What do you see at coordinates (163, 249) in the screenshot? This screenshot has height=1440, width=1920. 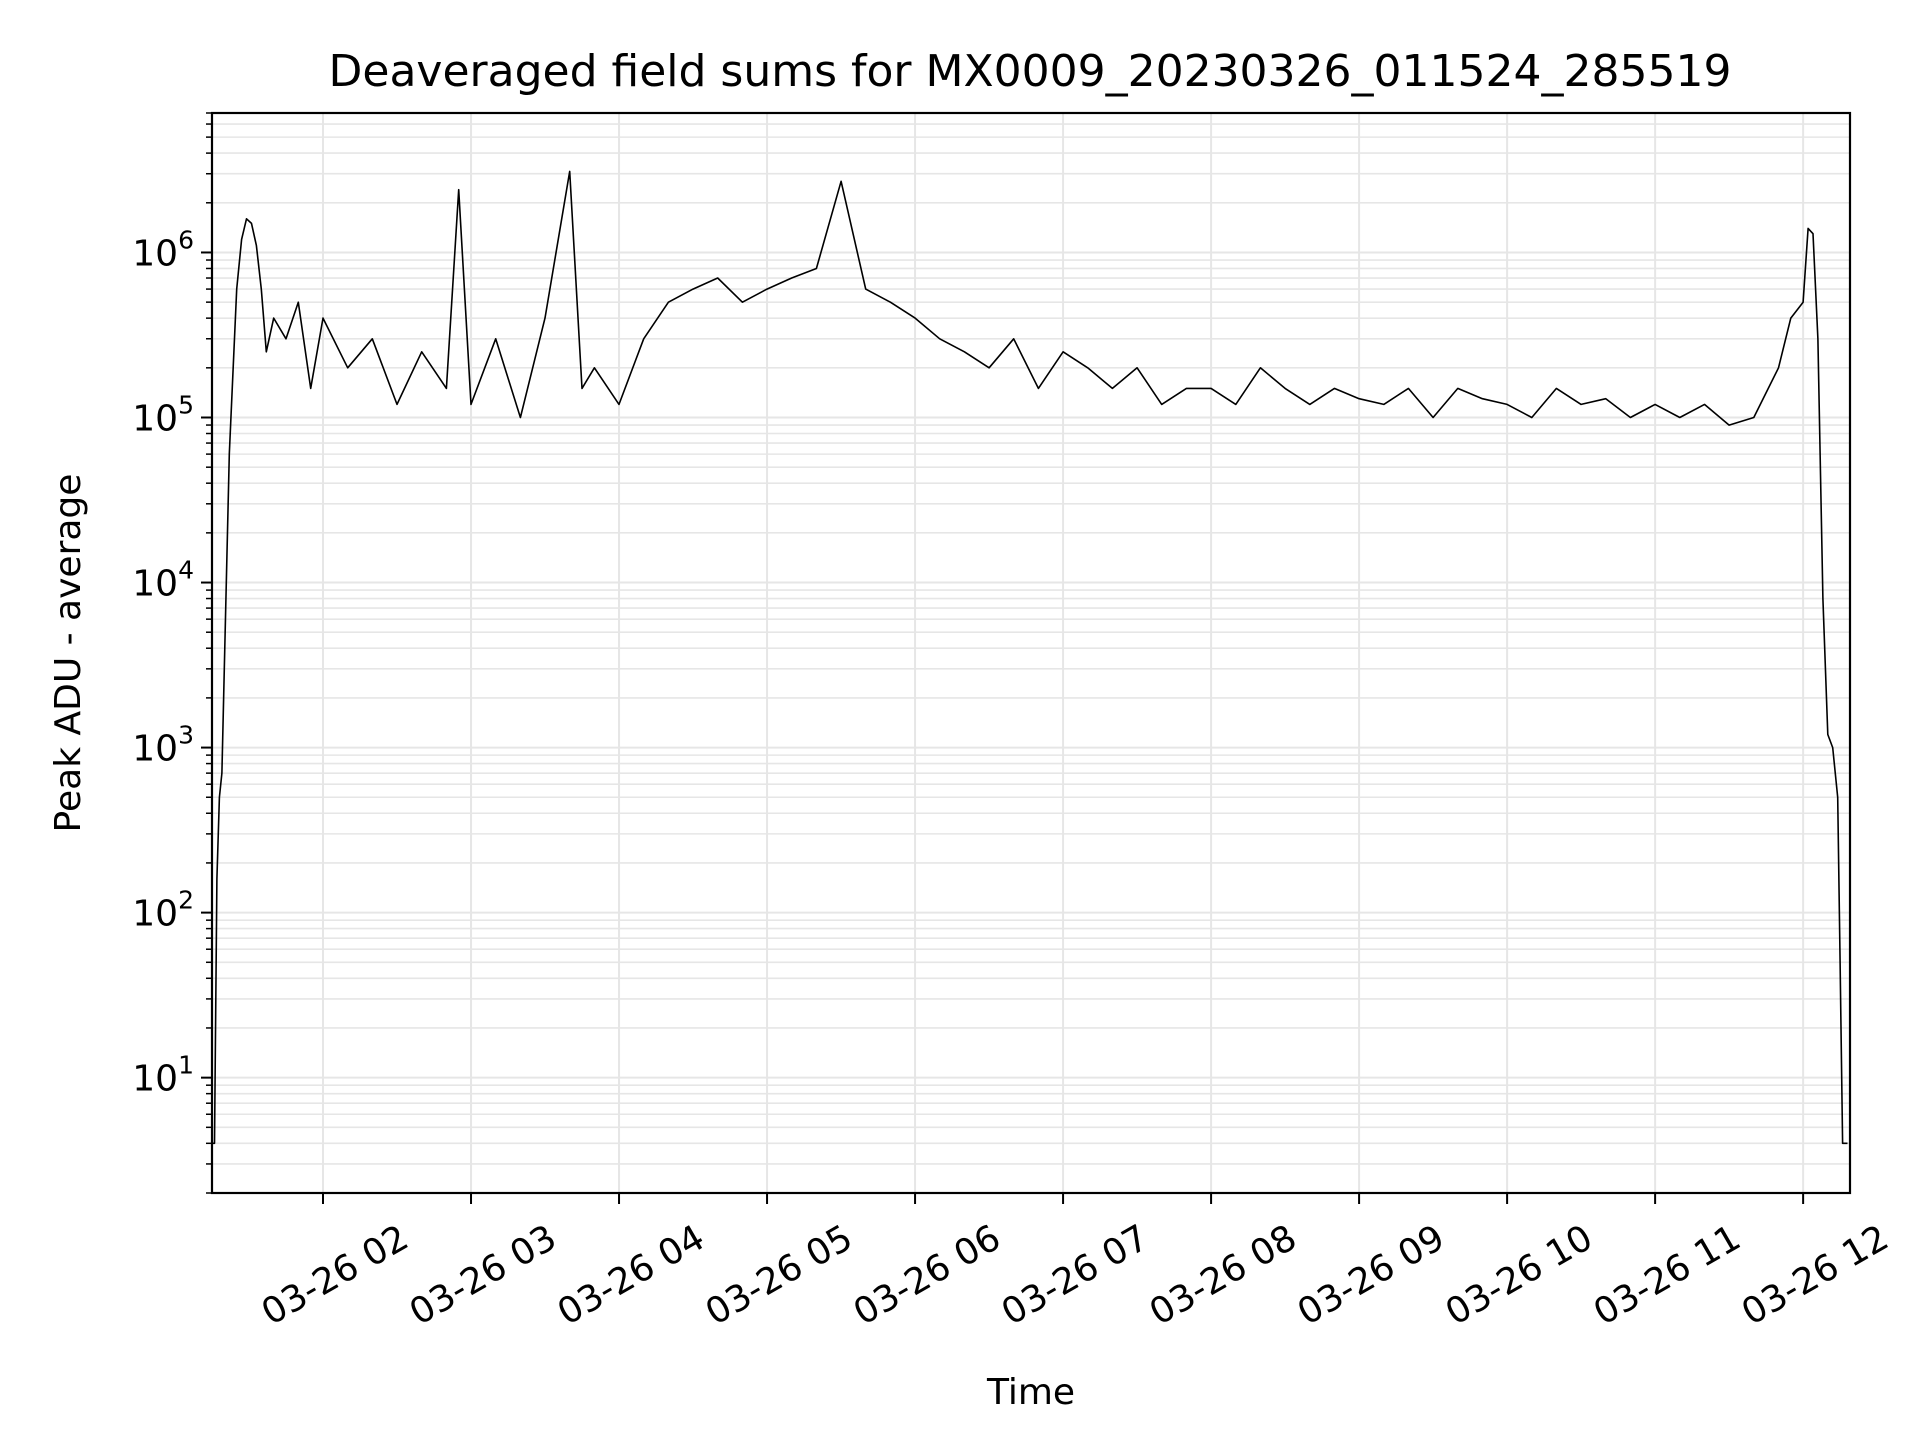 I see `y-tick-label: 10⁶` at bounding box center [163, 249].